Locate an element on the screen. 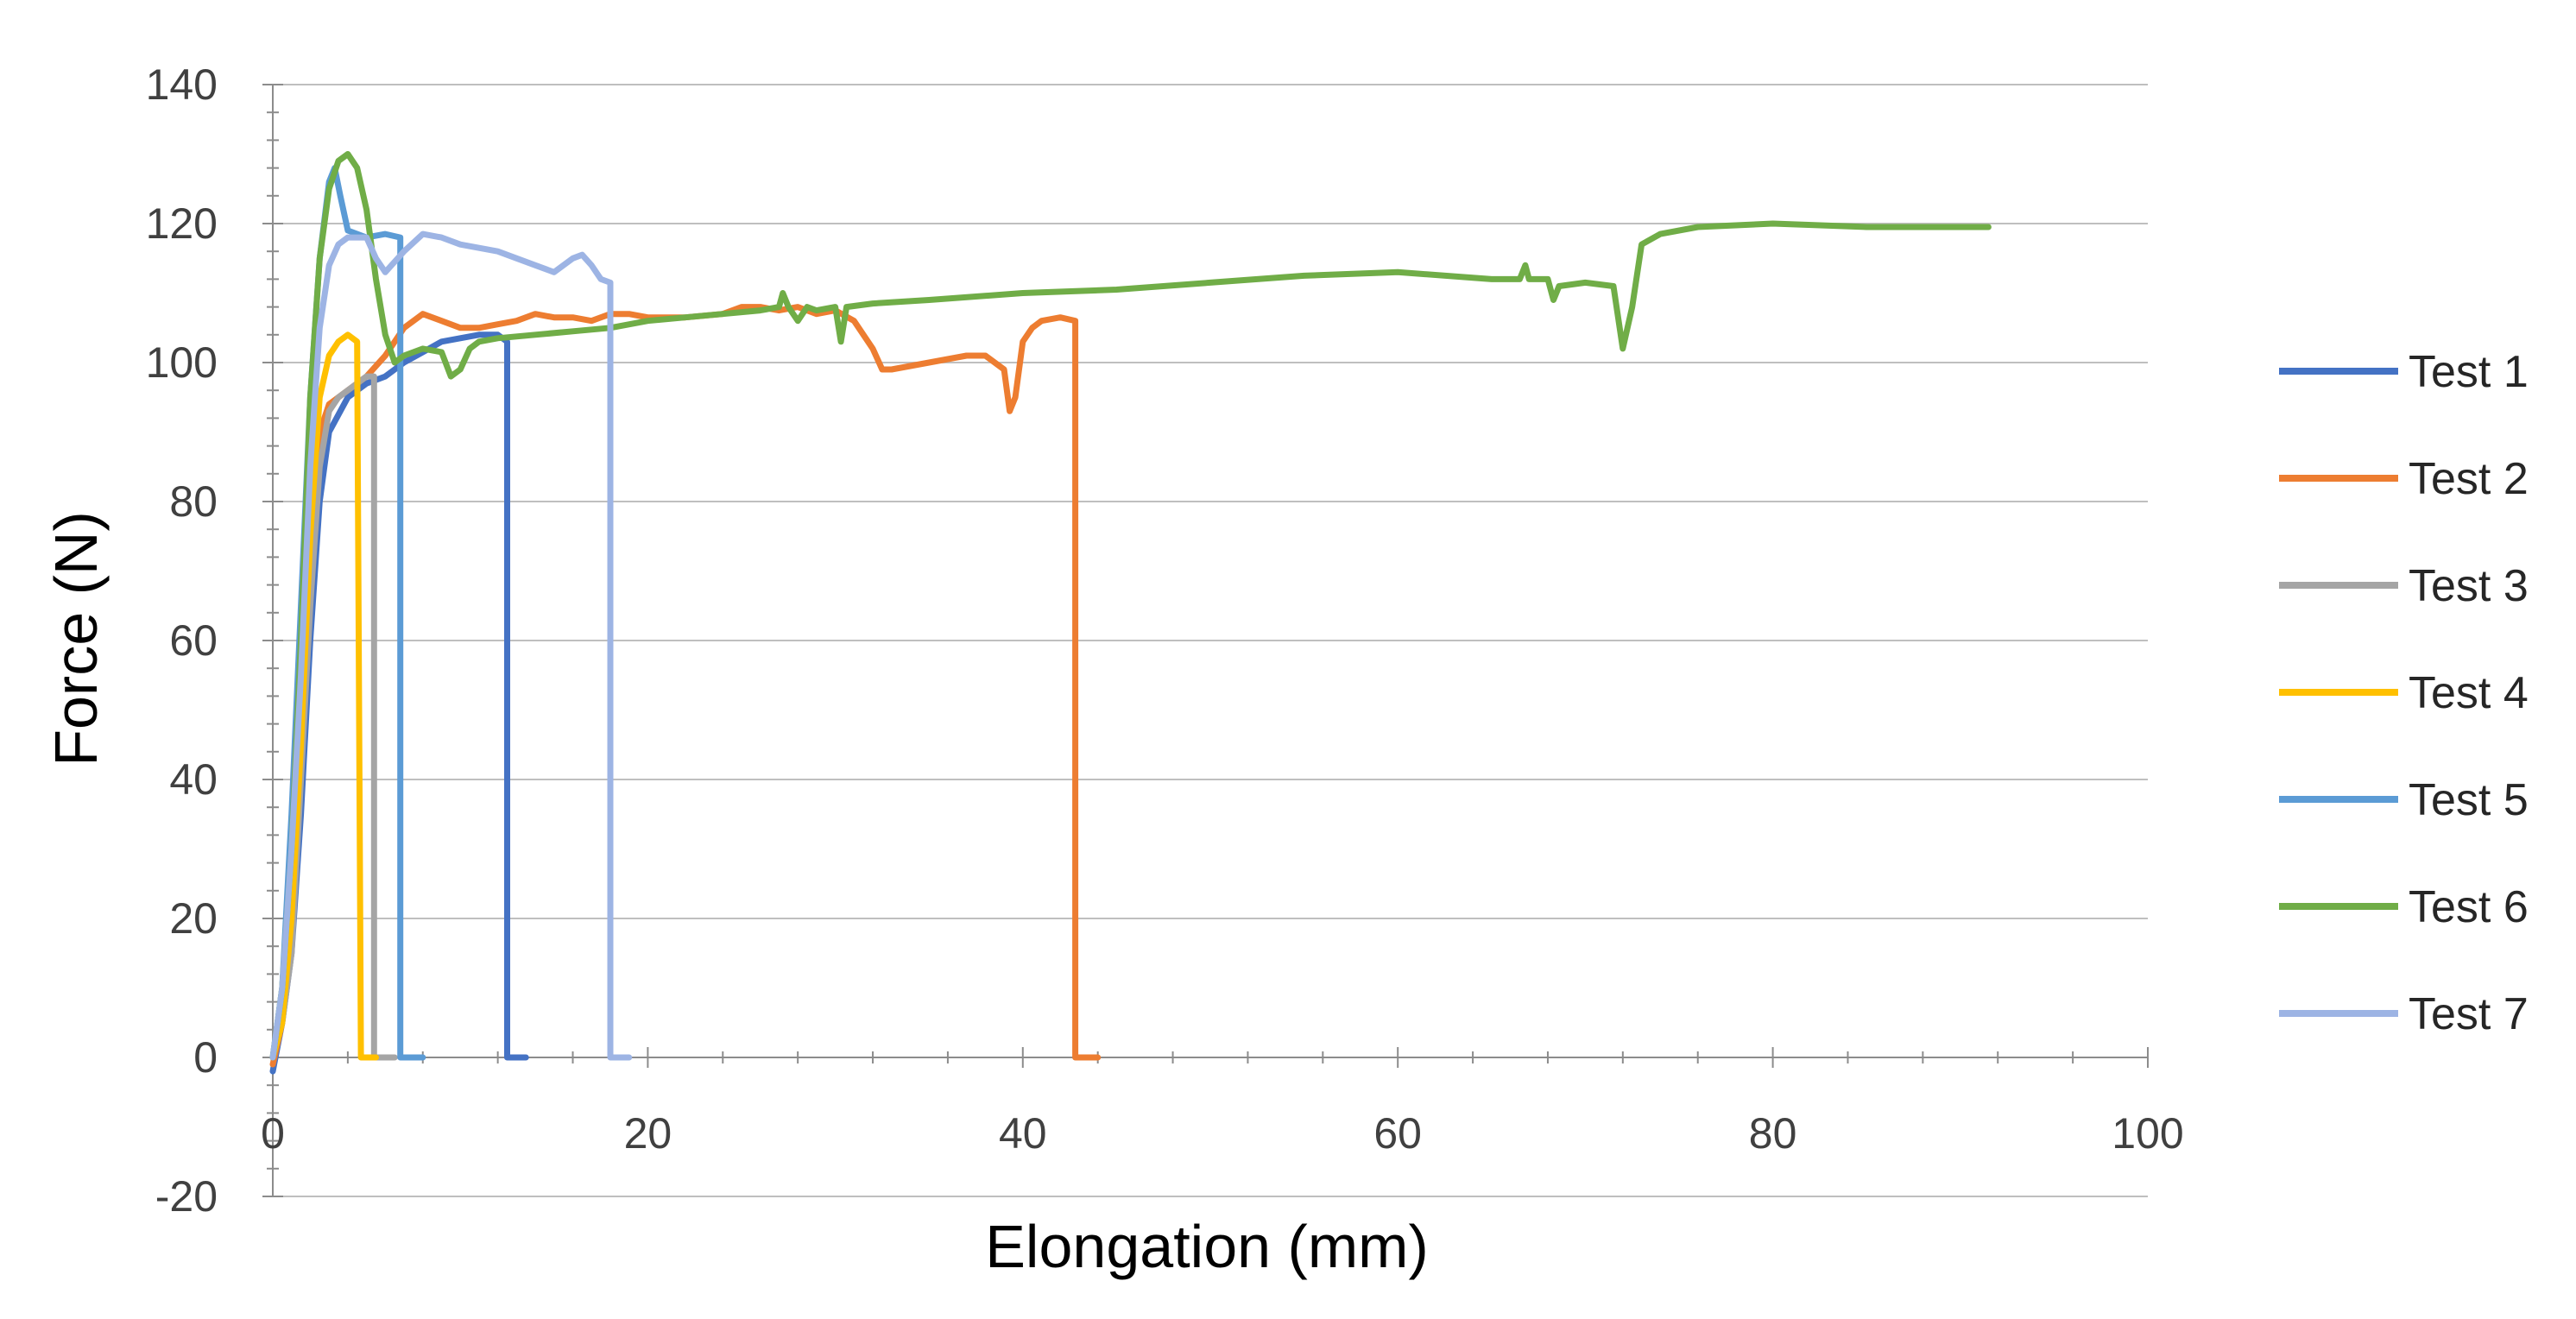  y-tick-label: 80 is located at coordinates (193, 501).